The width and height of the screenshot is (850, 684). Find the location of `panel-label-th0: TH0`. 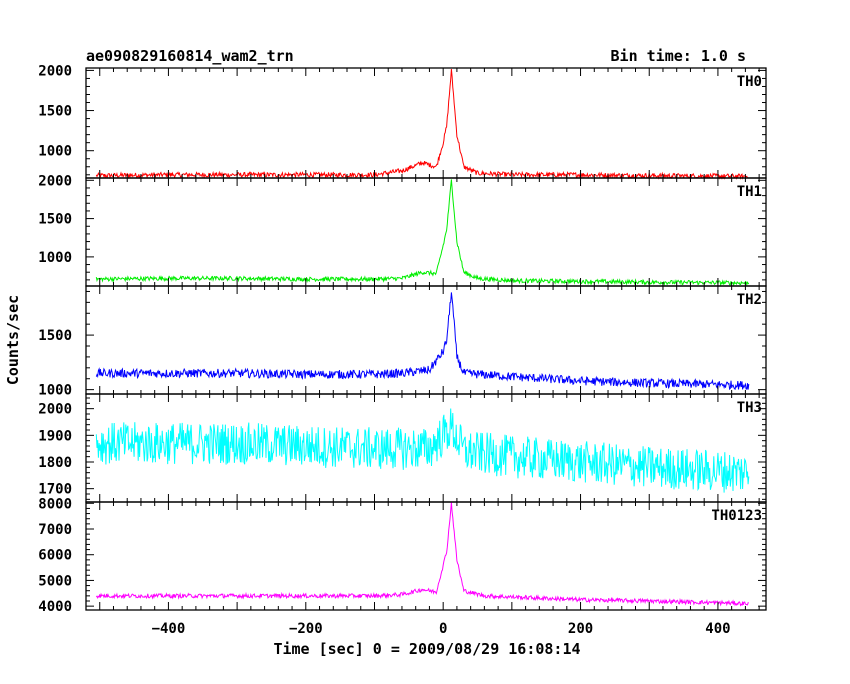

panel-label-th0: TH0 is located at coordinates (749, 82).